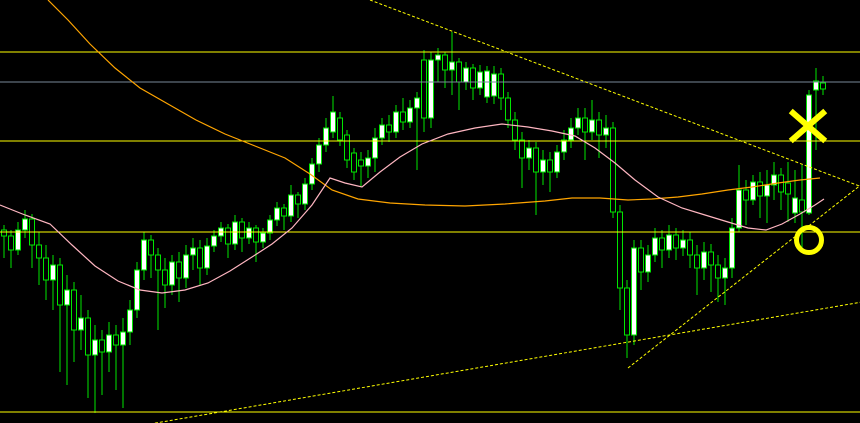 Image resolution: width=860 pixels, height=423 pixels. I want to click on x-mark-stroke, so click(808, 126).